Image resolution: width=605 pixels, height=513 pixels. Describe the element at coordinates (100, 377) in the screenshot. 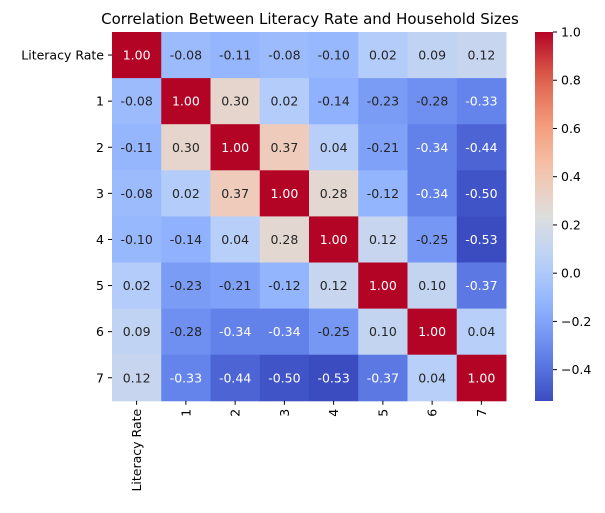

I see `y-tick-label: 7` at that location.